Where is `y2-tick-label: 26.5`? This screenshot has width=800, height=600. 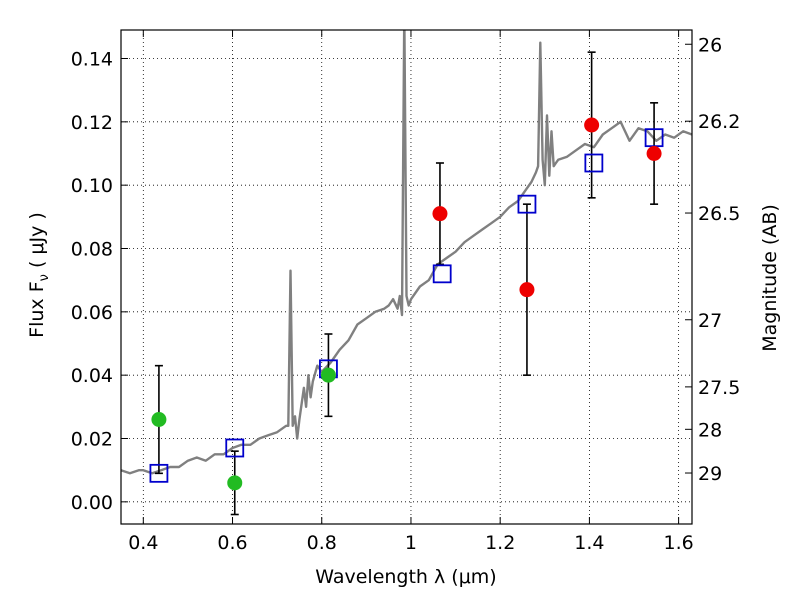
y2-tick-label: 26.5 is located at coordinates (719, 214).